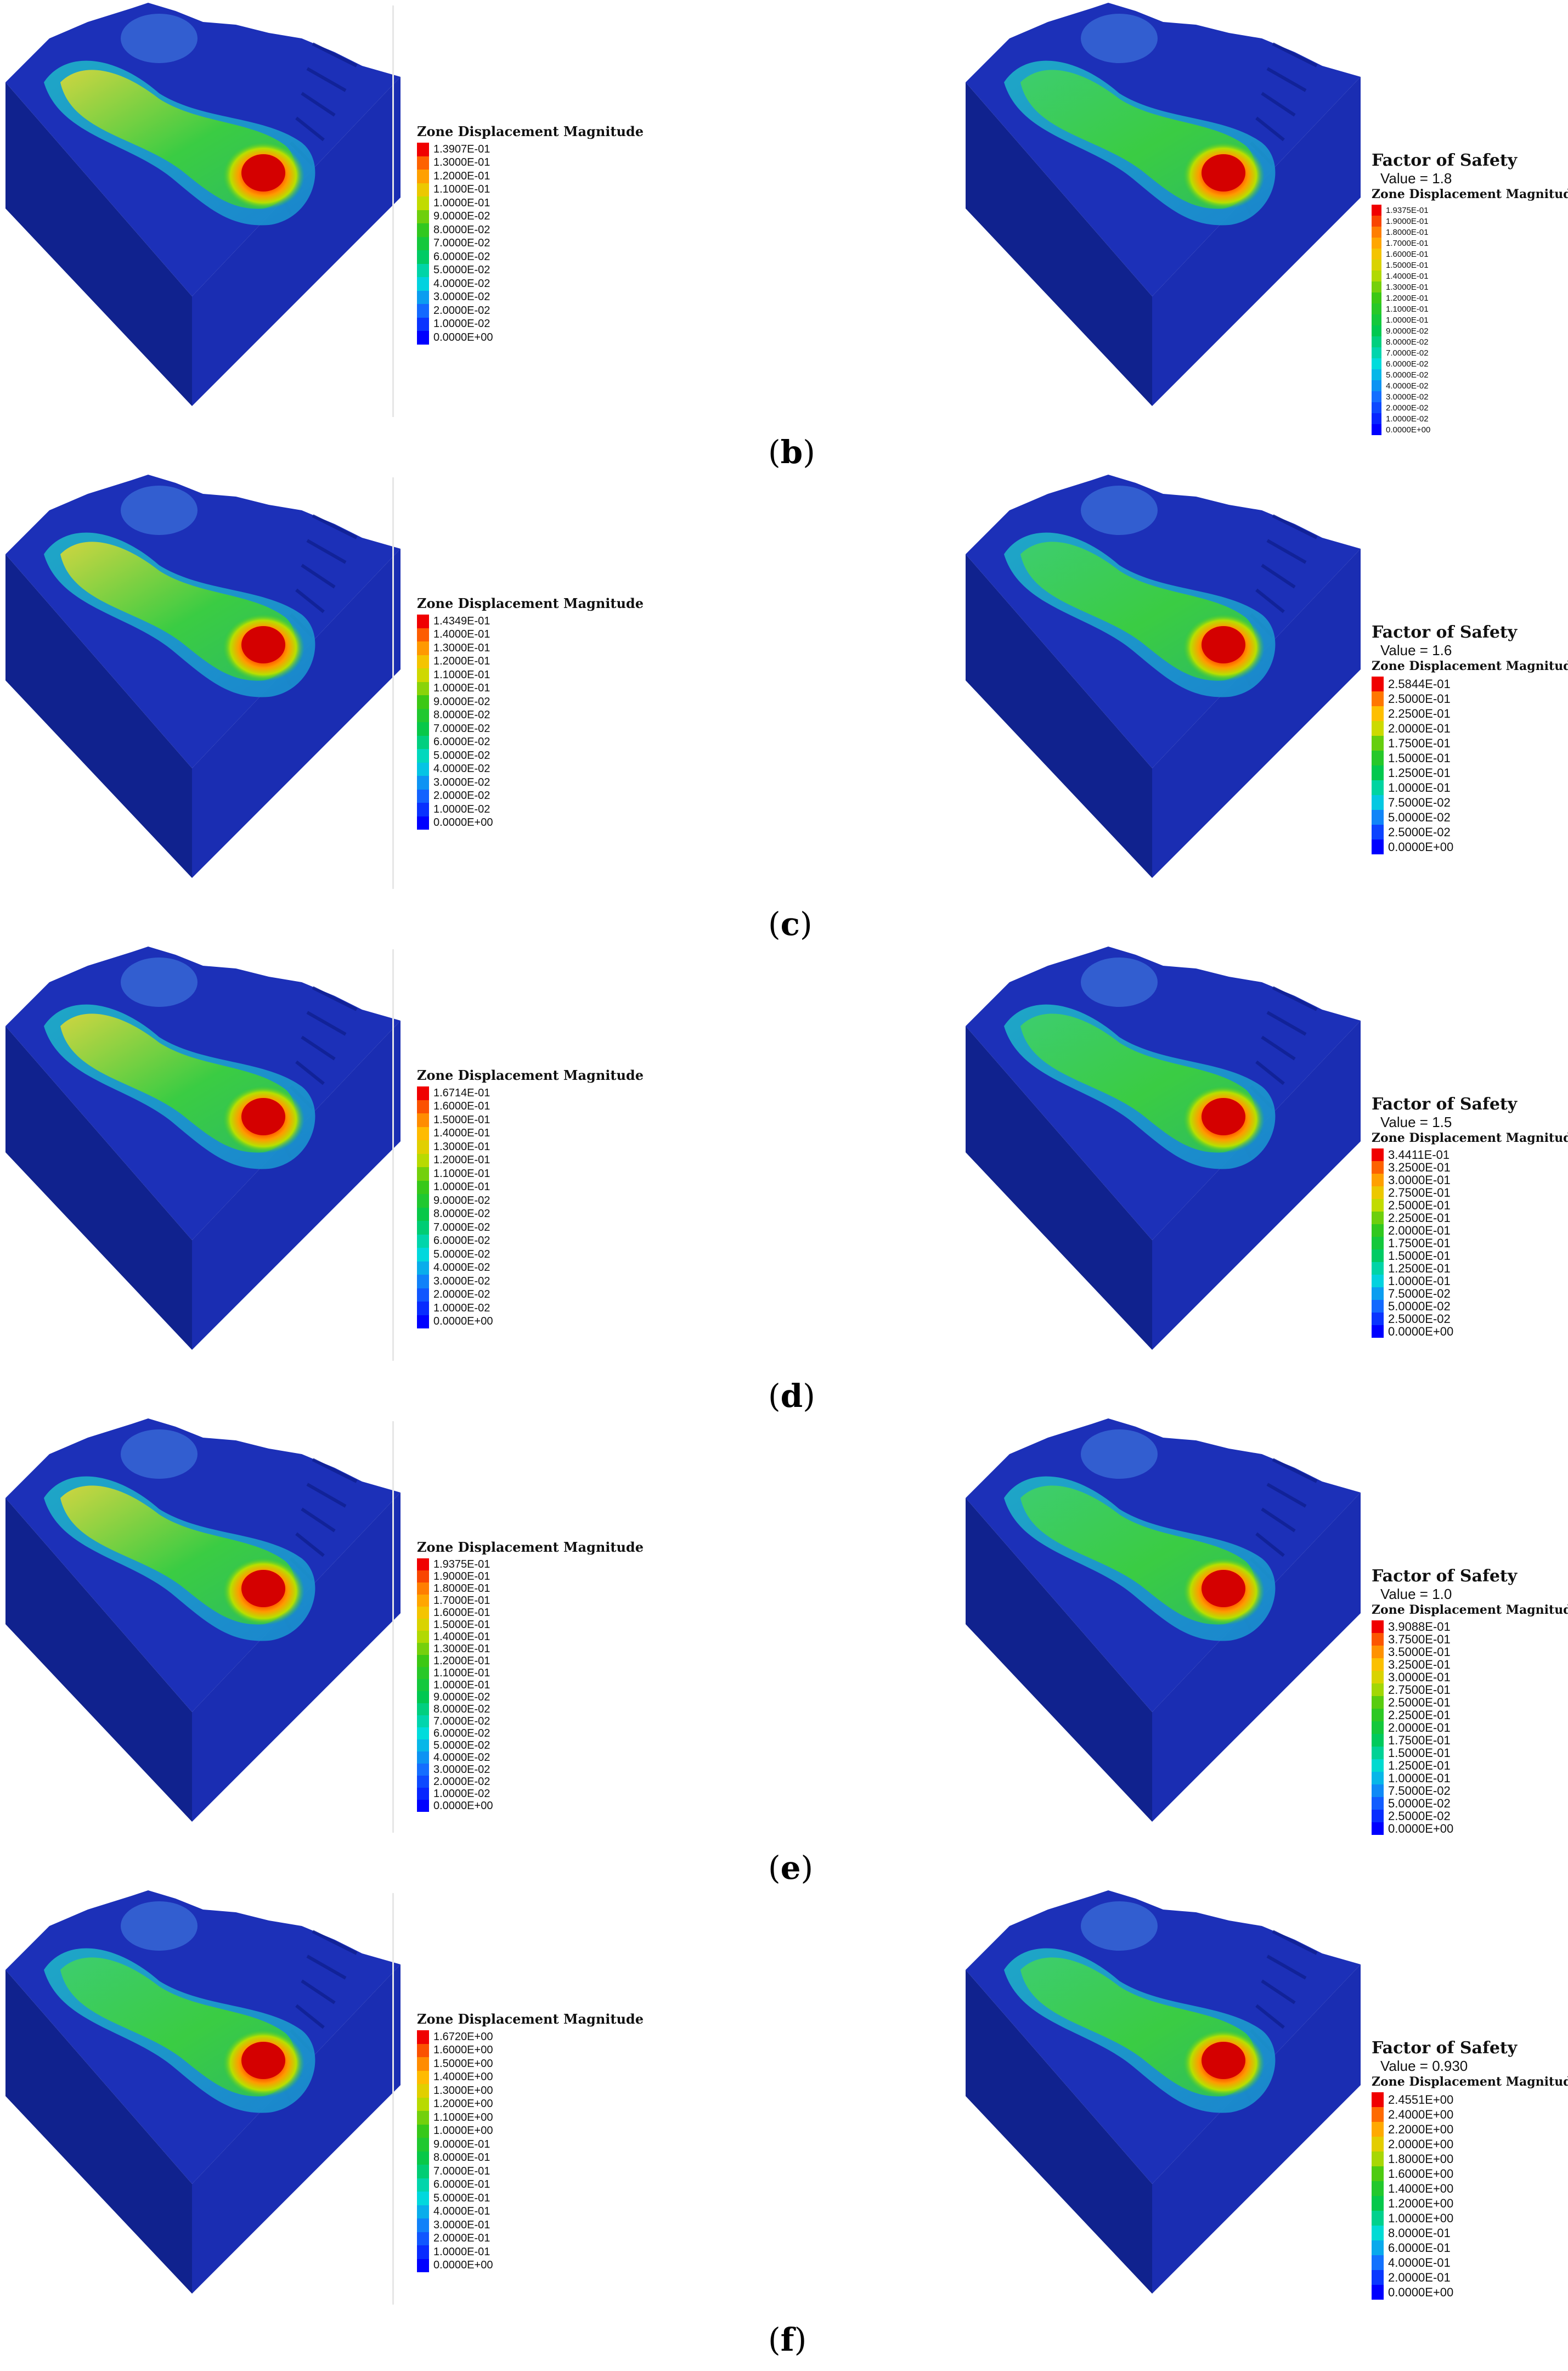  Describe the element at coordinates (1421, 2099) in the screenshot. I see `legend-tick-label: 2.4551E+00` at that location.